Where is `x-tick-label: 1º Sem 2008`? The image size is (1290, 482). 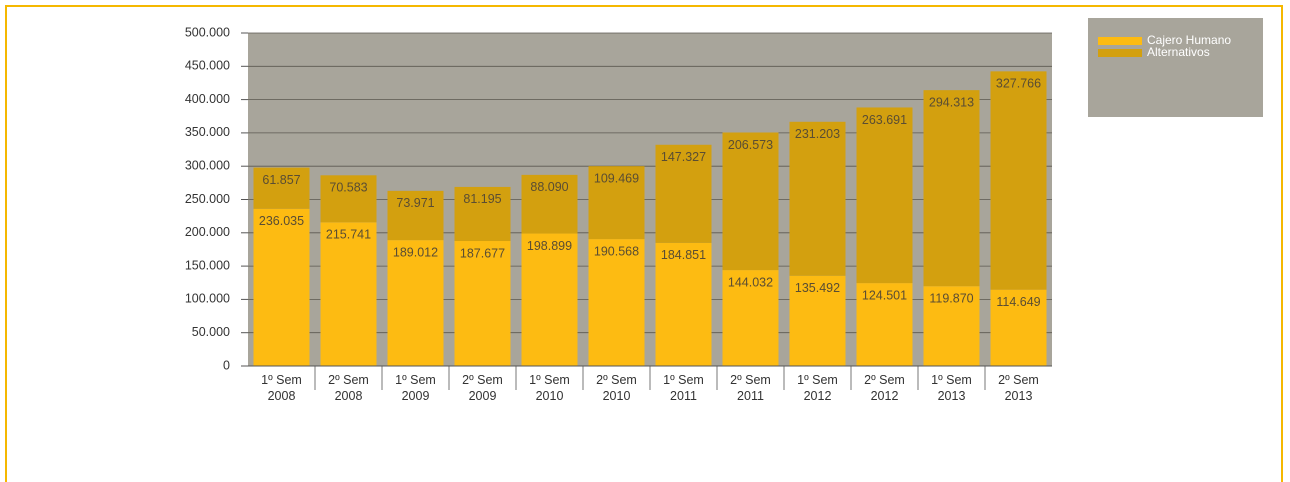
x-tick-label: 1º Sem 2008 is located at coordinates (281, 388).